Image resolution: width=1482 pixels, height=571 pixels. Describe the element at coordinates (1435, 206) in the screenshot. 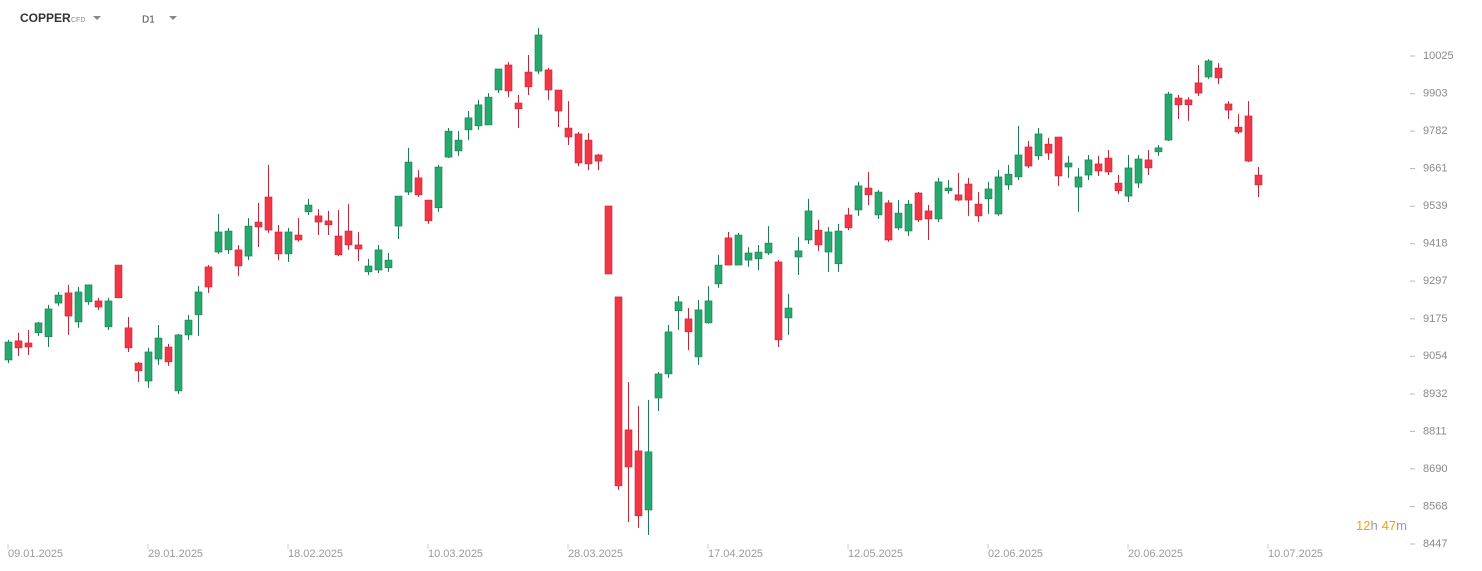

I see `y-tick-label: 9539` at that location.